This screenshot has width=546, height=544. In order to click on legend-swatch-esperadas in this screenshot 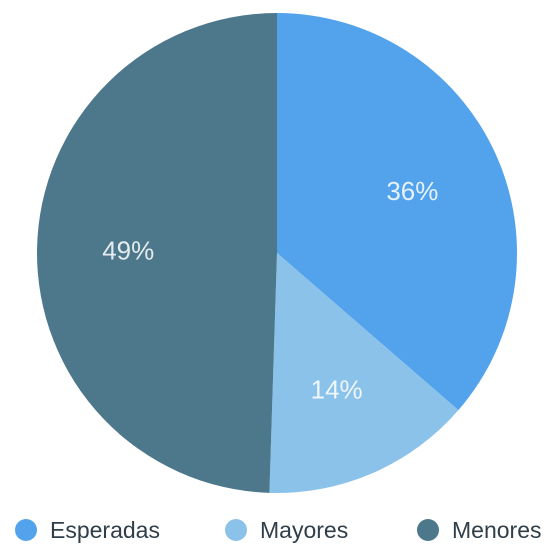, I will do `click(26, 530)`.